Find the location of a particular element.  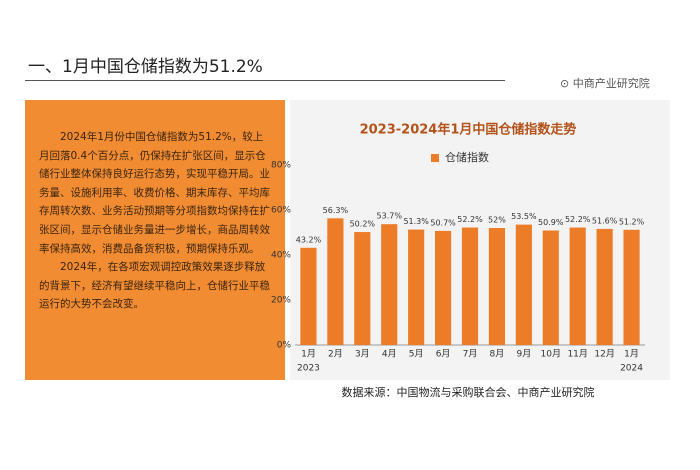

value-label: 51.6% is located at coordinates (605, 220).